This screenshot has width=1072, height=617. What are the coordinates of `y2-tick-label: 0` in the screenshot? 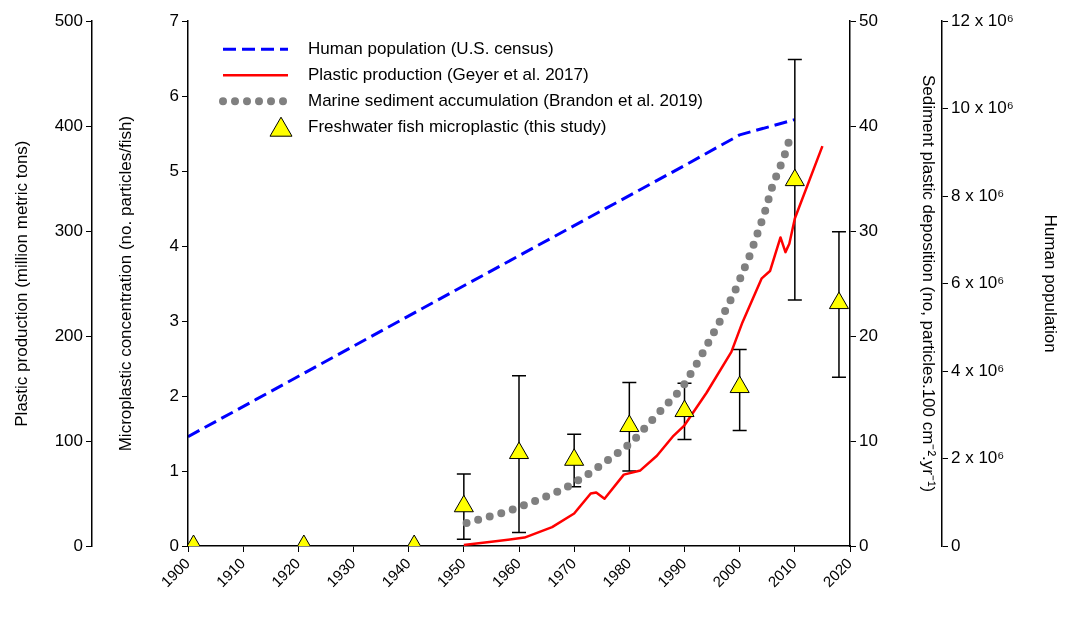 It's located at (174, 545).